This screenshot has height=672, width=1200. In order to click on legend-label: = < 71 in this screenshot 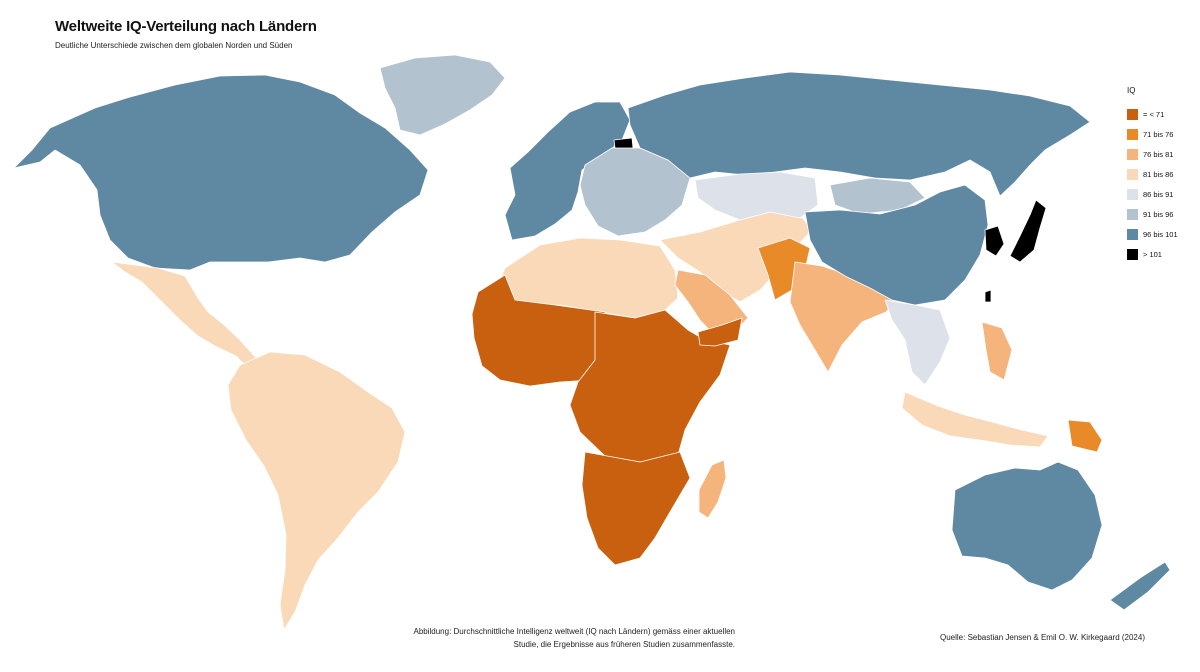, I will do `click(1154, 114)`.